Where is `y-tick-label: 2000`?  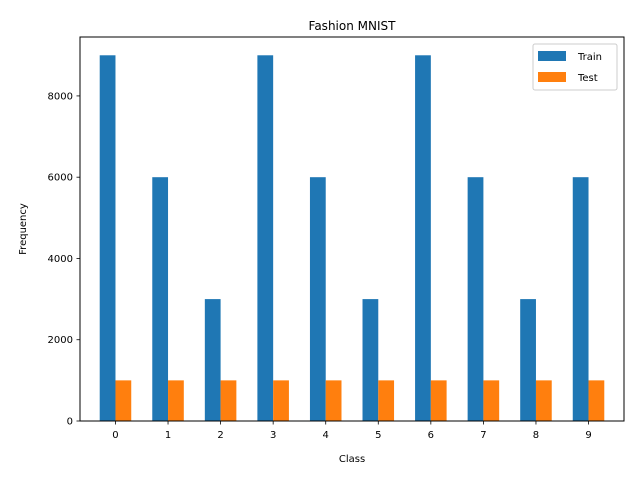 y-tick-label: 2000 is located at coordinates (60, 340).